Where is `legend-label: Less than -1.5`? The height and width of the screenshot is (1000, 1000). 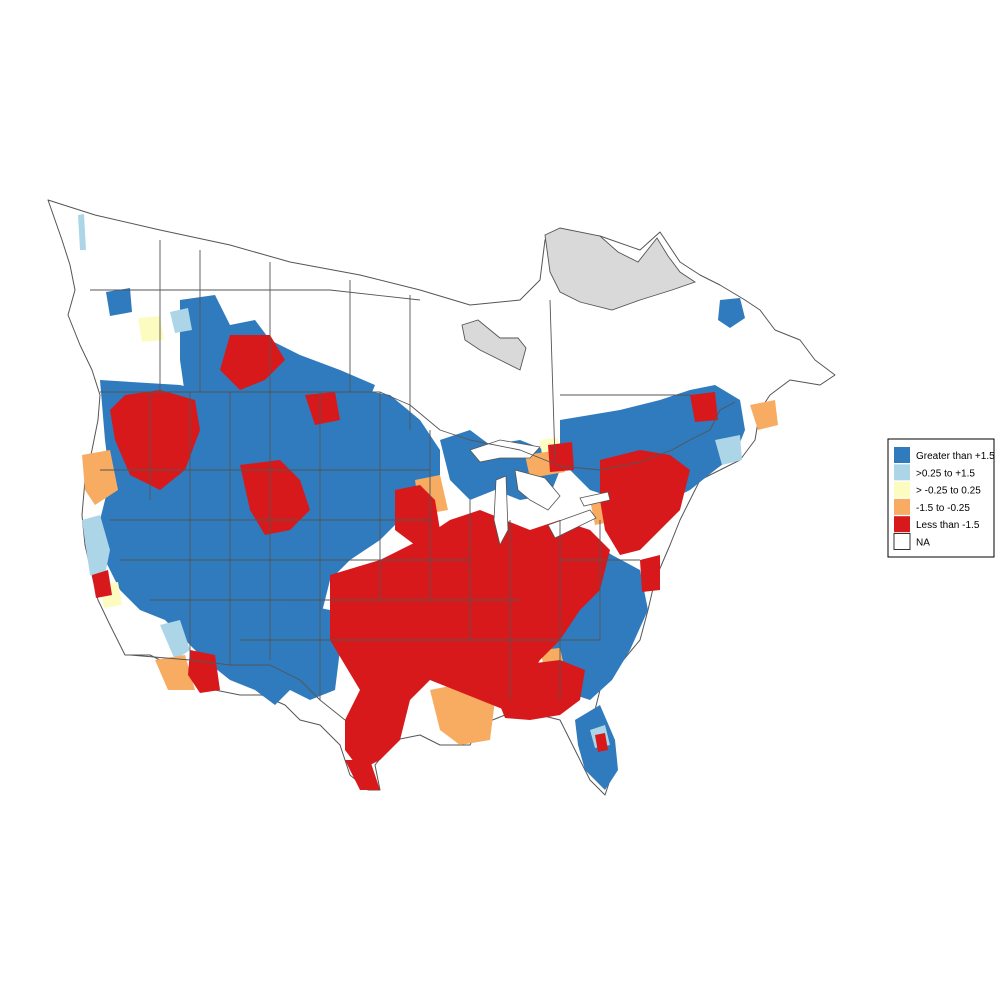 legend-label: Less than -1.5 is located at coordinates (948, 525).